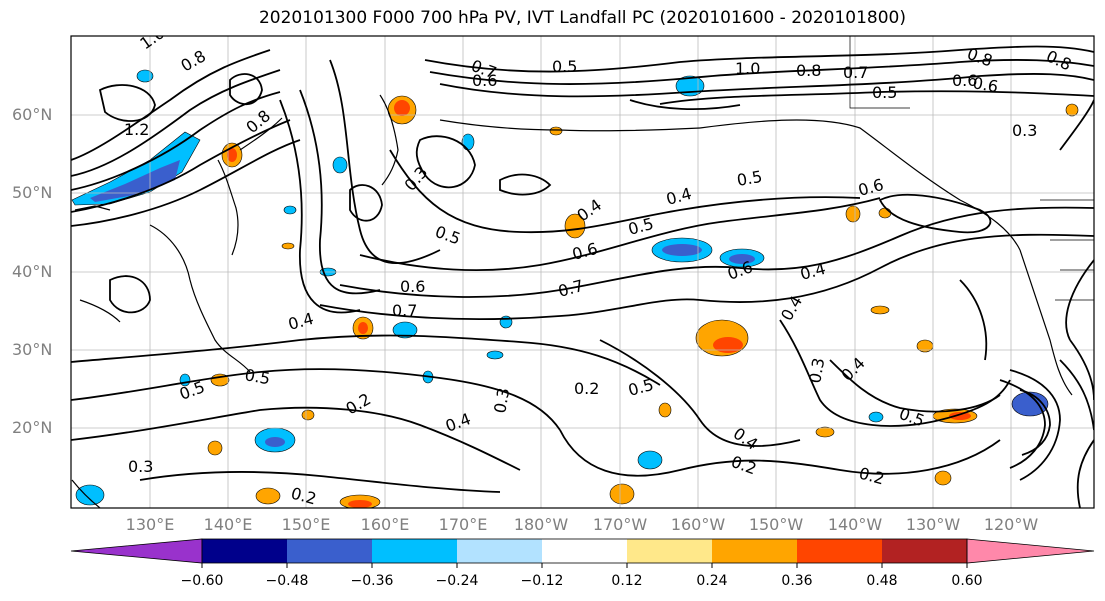 The image size is (1105, 601). What do you see at coordinates (933, 524) in the screenshot?
I see `lon-label: 130°W` at bounding box center [933, 524].